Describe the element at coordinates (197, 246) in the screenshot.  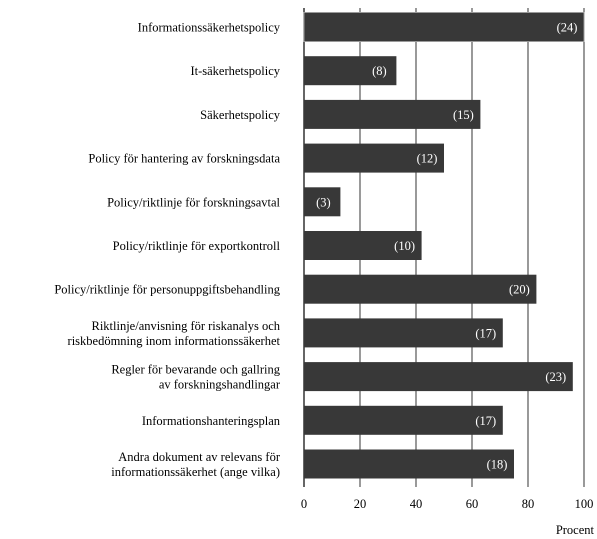
I see `category-label: Policy/riktlinje för exportkontroll` at that location.